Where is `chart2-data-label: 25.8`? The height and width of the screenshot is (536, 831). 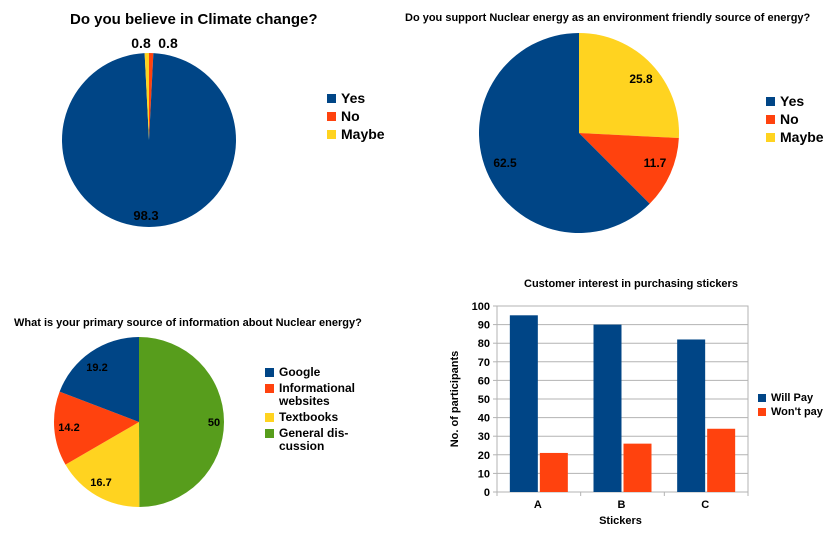
chart2-data-label: 25.8 is located at coordinates (641, 79).